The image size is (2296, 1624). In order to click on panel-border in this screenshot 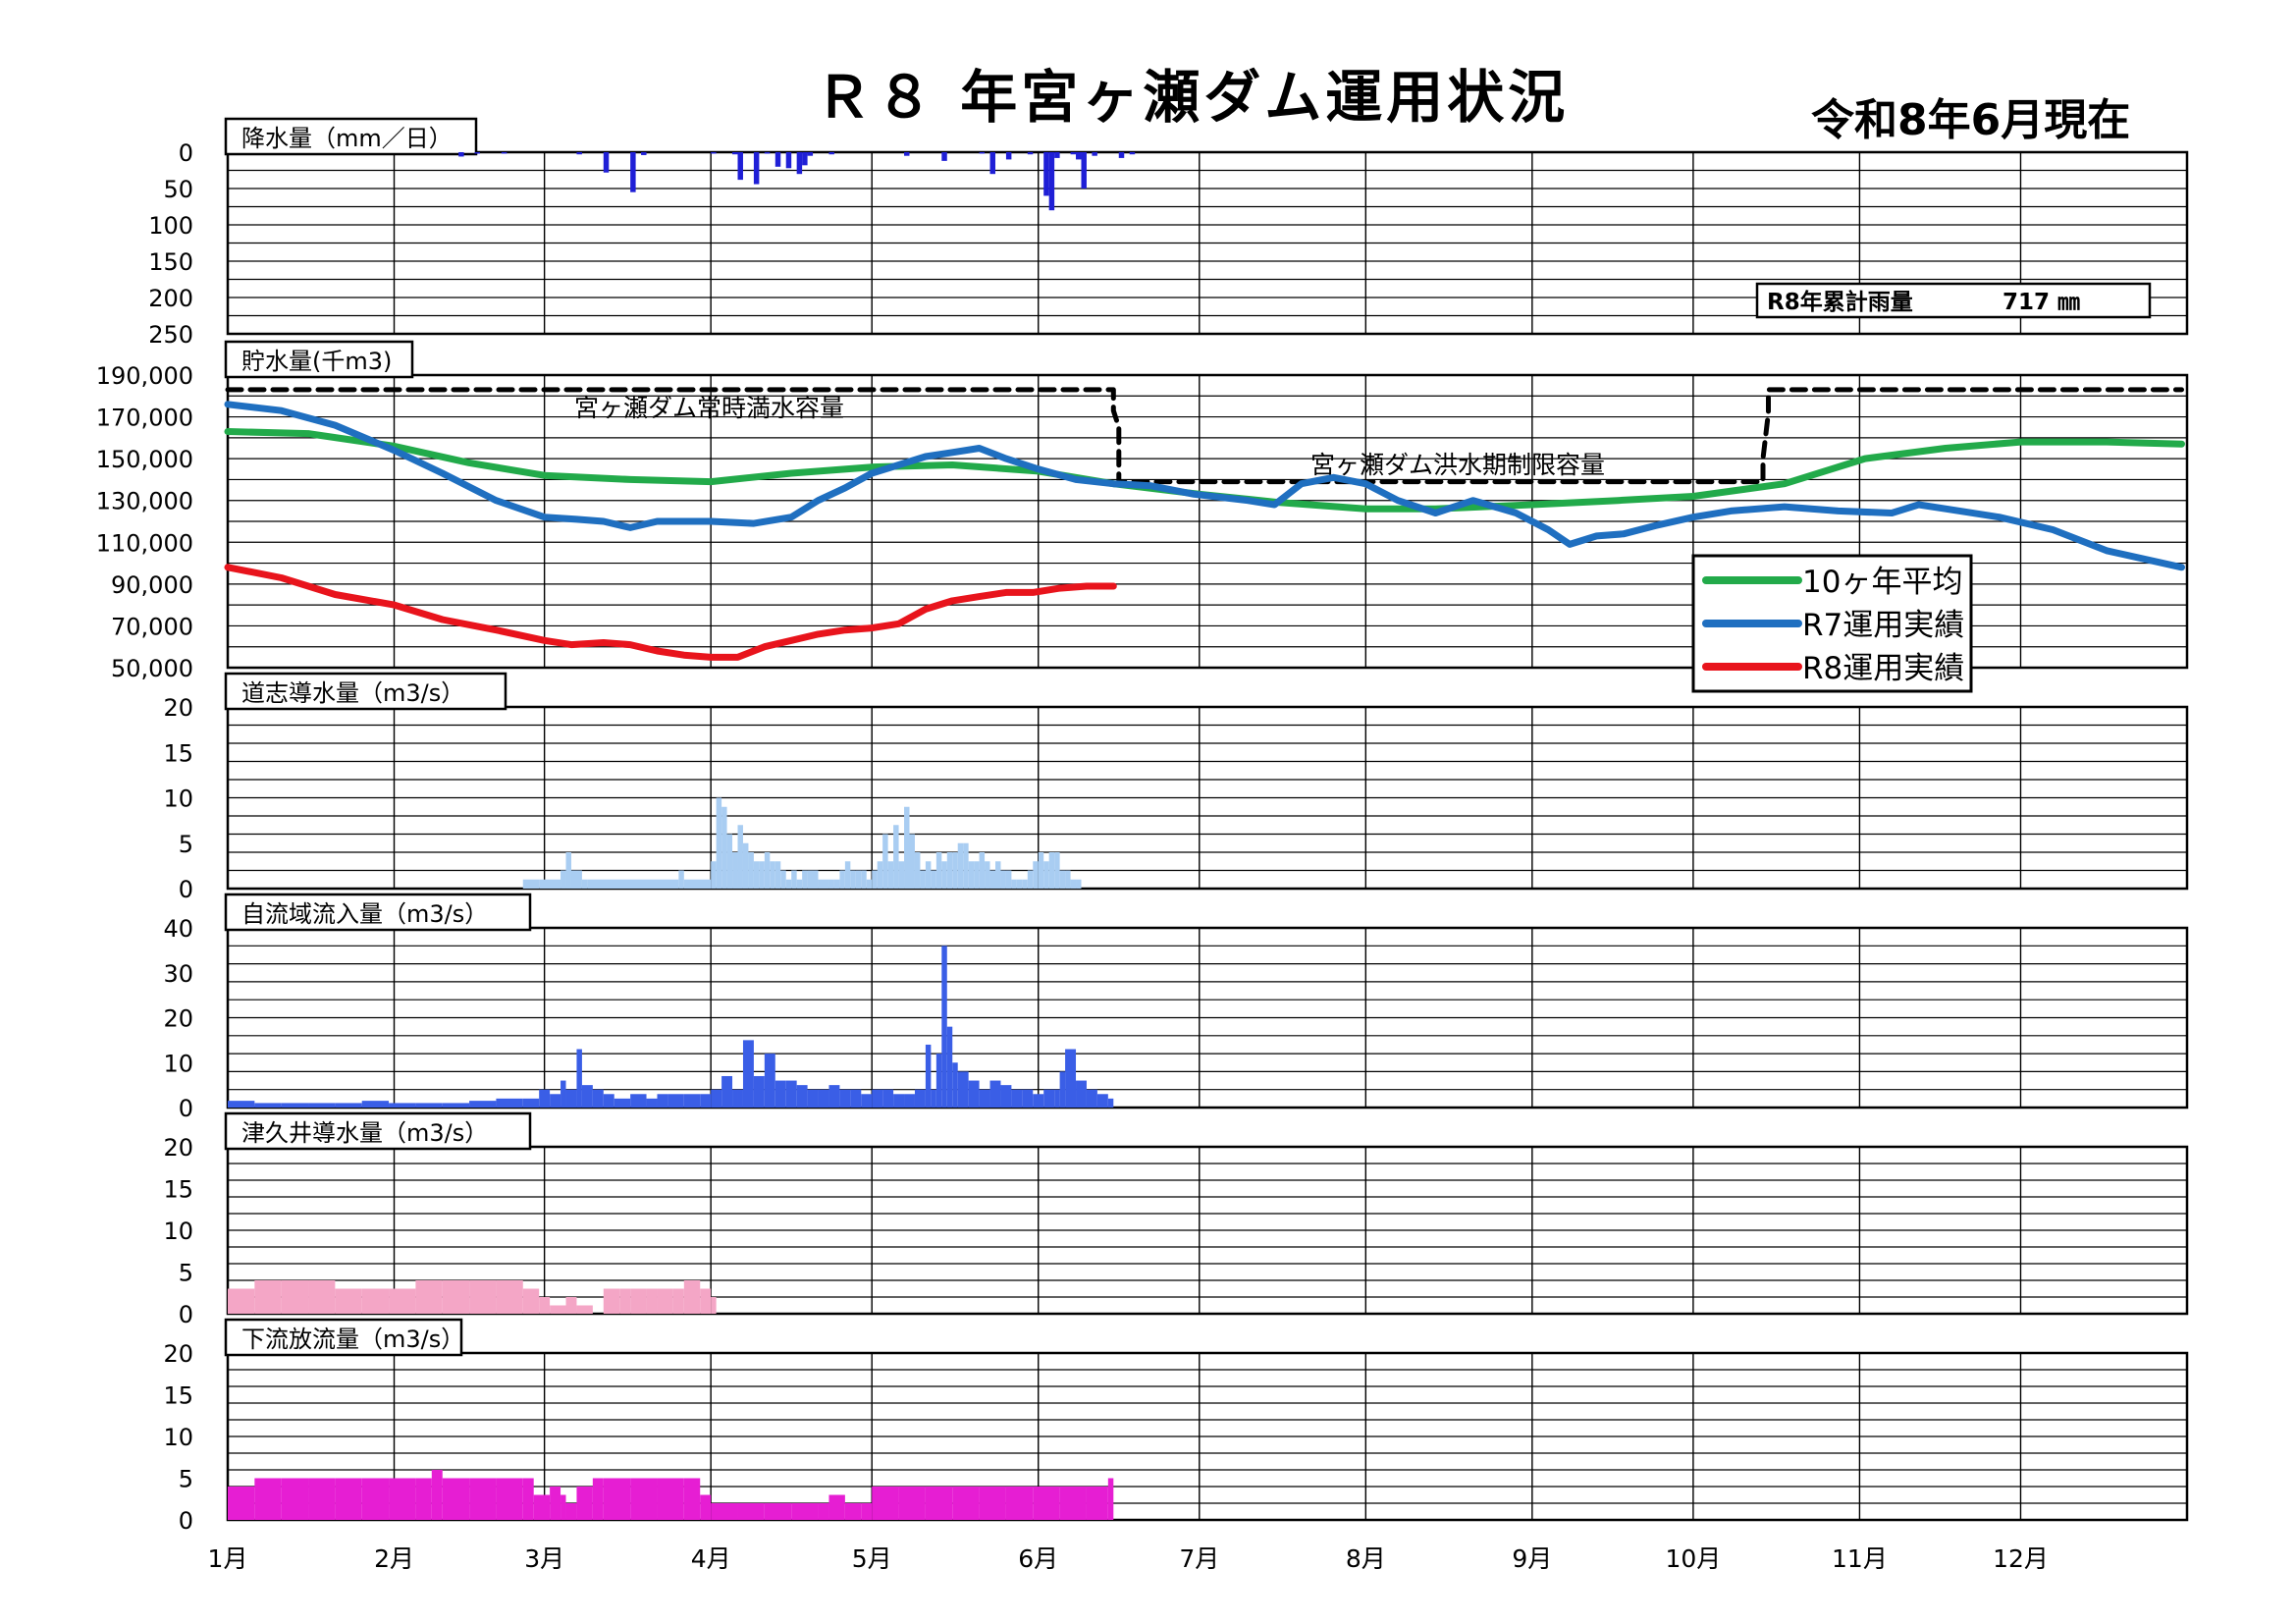, I will do `click(1207, 243)`.